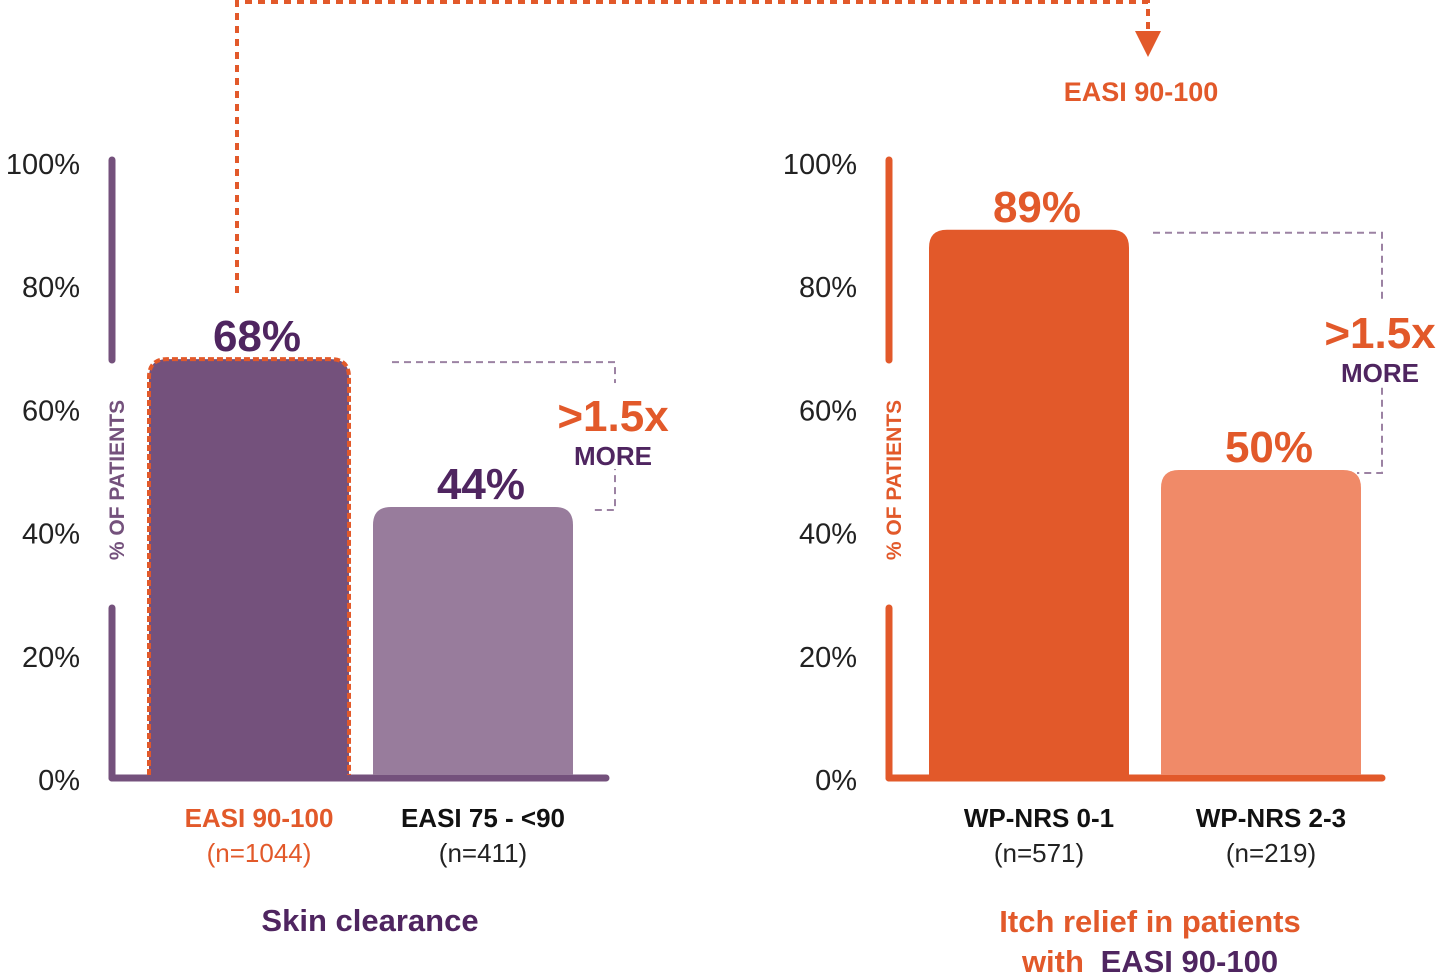 Image resolution: width=1447 pixels, height=979 pixels. Describe the element at coordinates (1271, 818) in the screenshot. I see `x-category-label: WP-NRS 2-3` at that location.